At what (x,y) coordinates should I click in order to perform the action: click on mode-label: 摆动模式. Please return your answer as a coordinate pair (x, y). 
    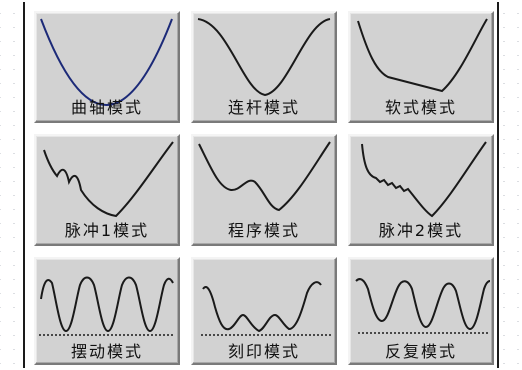
    Looking at the image, I should click on (106, 351).